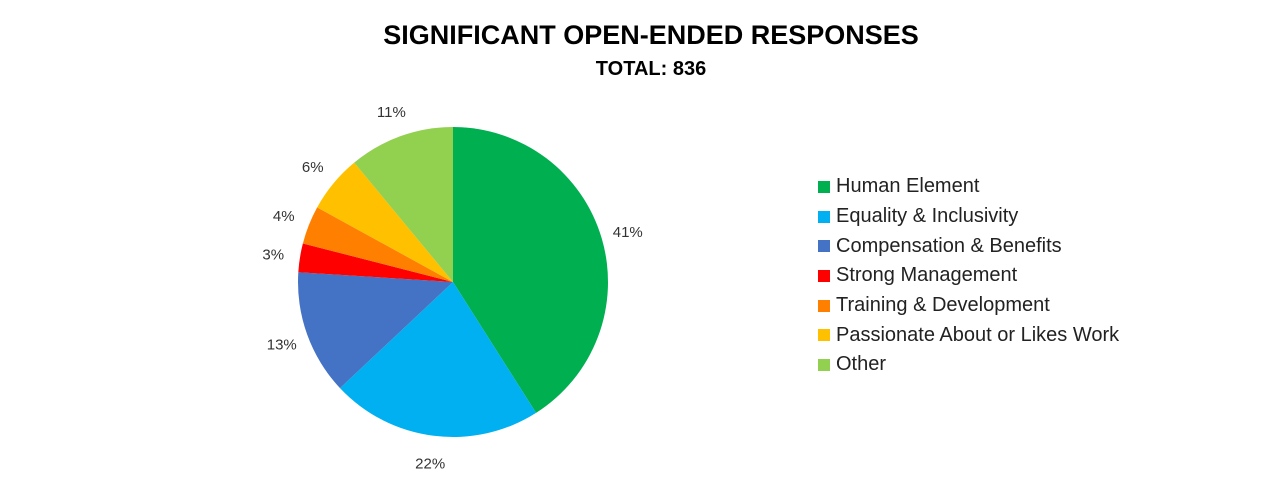 The height and width of the screenshot is (485, 1276). Describe the element at coordinates (927, 275) in the screenshot. I see `legend-label: Strong Management` at that location.